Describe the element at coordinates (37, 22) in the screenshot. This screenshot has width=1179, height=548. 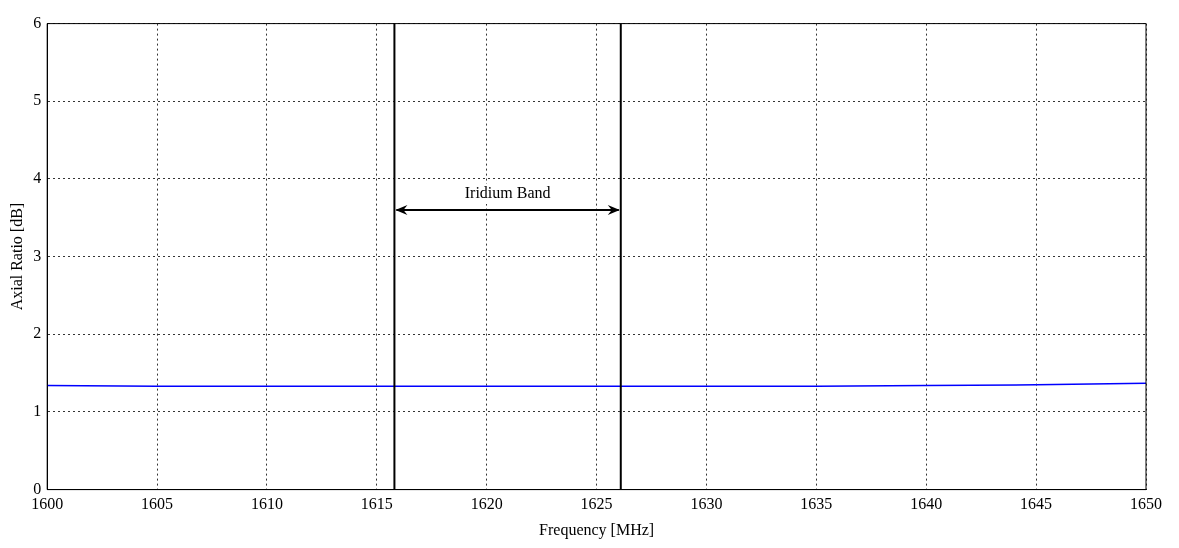
I see `y-tick-label: 6` at that location.